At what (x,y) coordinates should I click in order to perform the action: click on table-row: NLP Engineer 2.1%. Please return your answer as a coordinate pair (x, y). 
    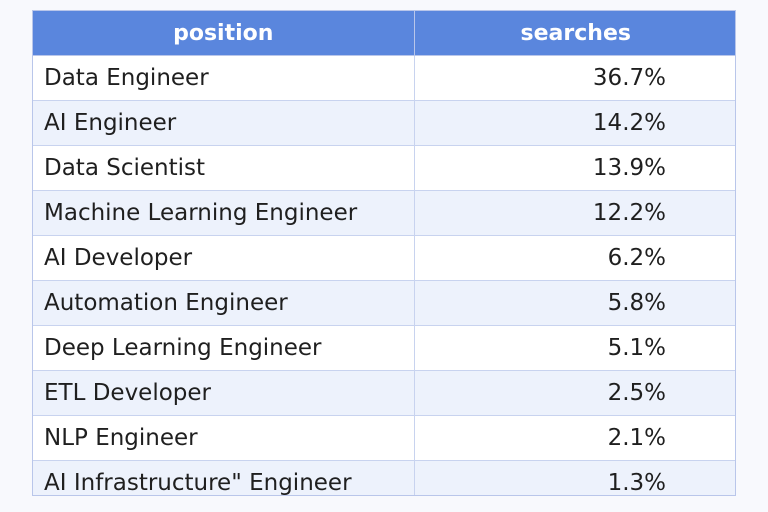
    Looking at the image, I should click on (384, 438).